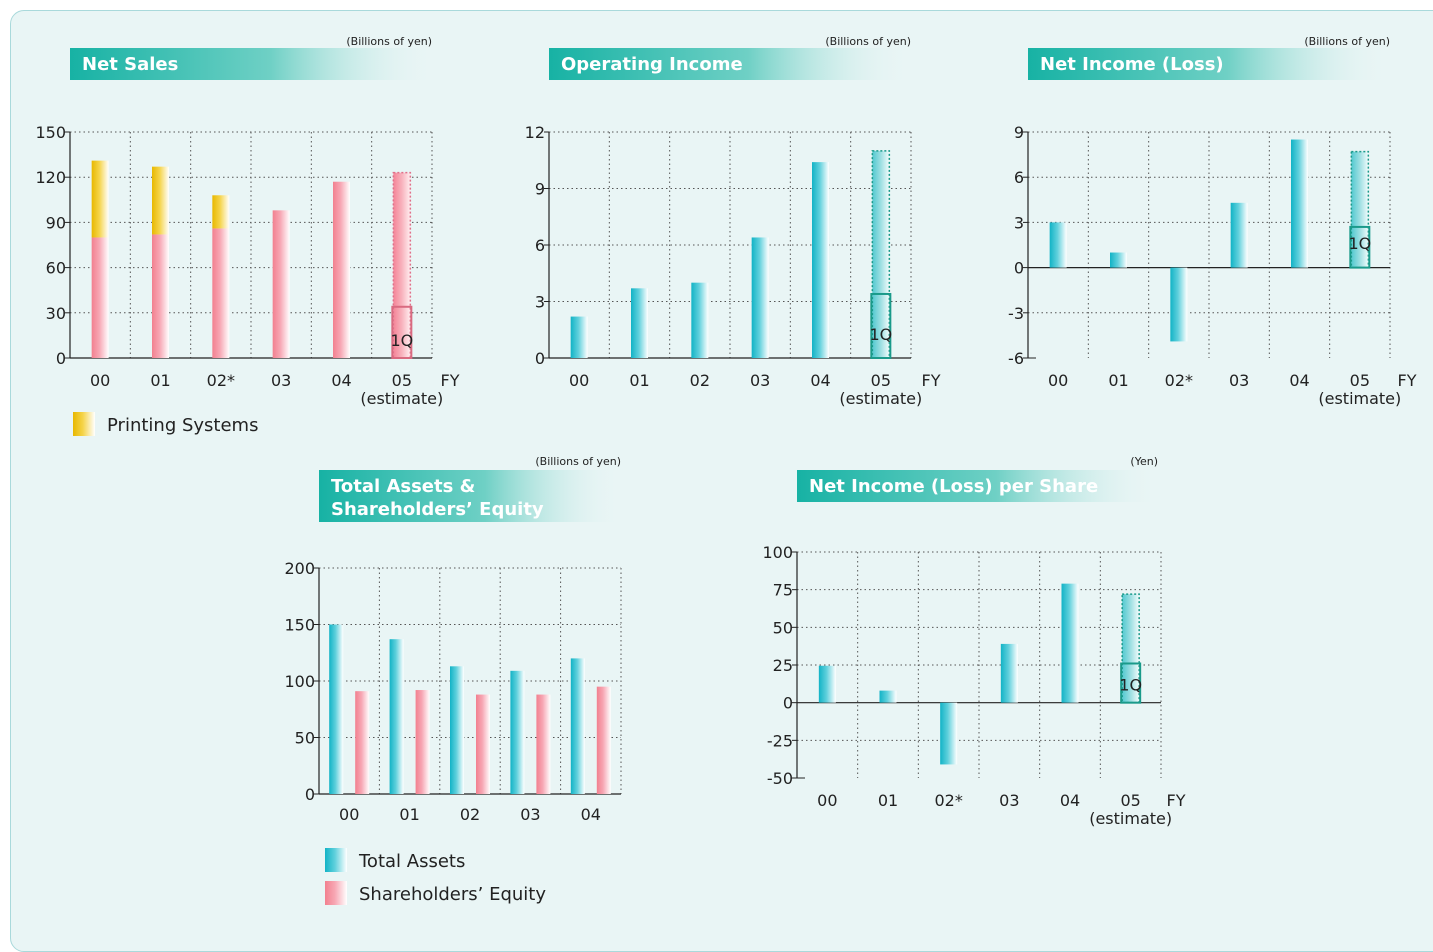 The height and width of the screenshot is (952, 1433). Describe the element at coordinates (540, 245) in the screenshot. I see `y-tick-label: 6` at that location.